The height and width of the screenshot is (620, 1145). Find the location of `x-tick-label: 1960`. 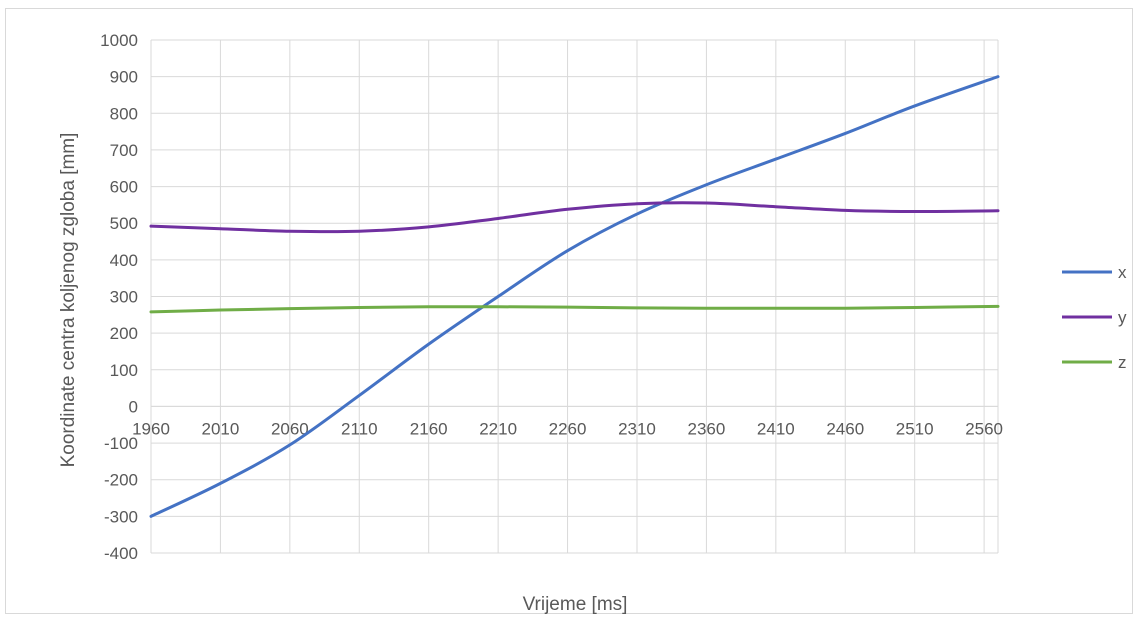

x-tick-label: 1960 is located at coordinates (151, 428).